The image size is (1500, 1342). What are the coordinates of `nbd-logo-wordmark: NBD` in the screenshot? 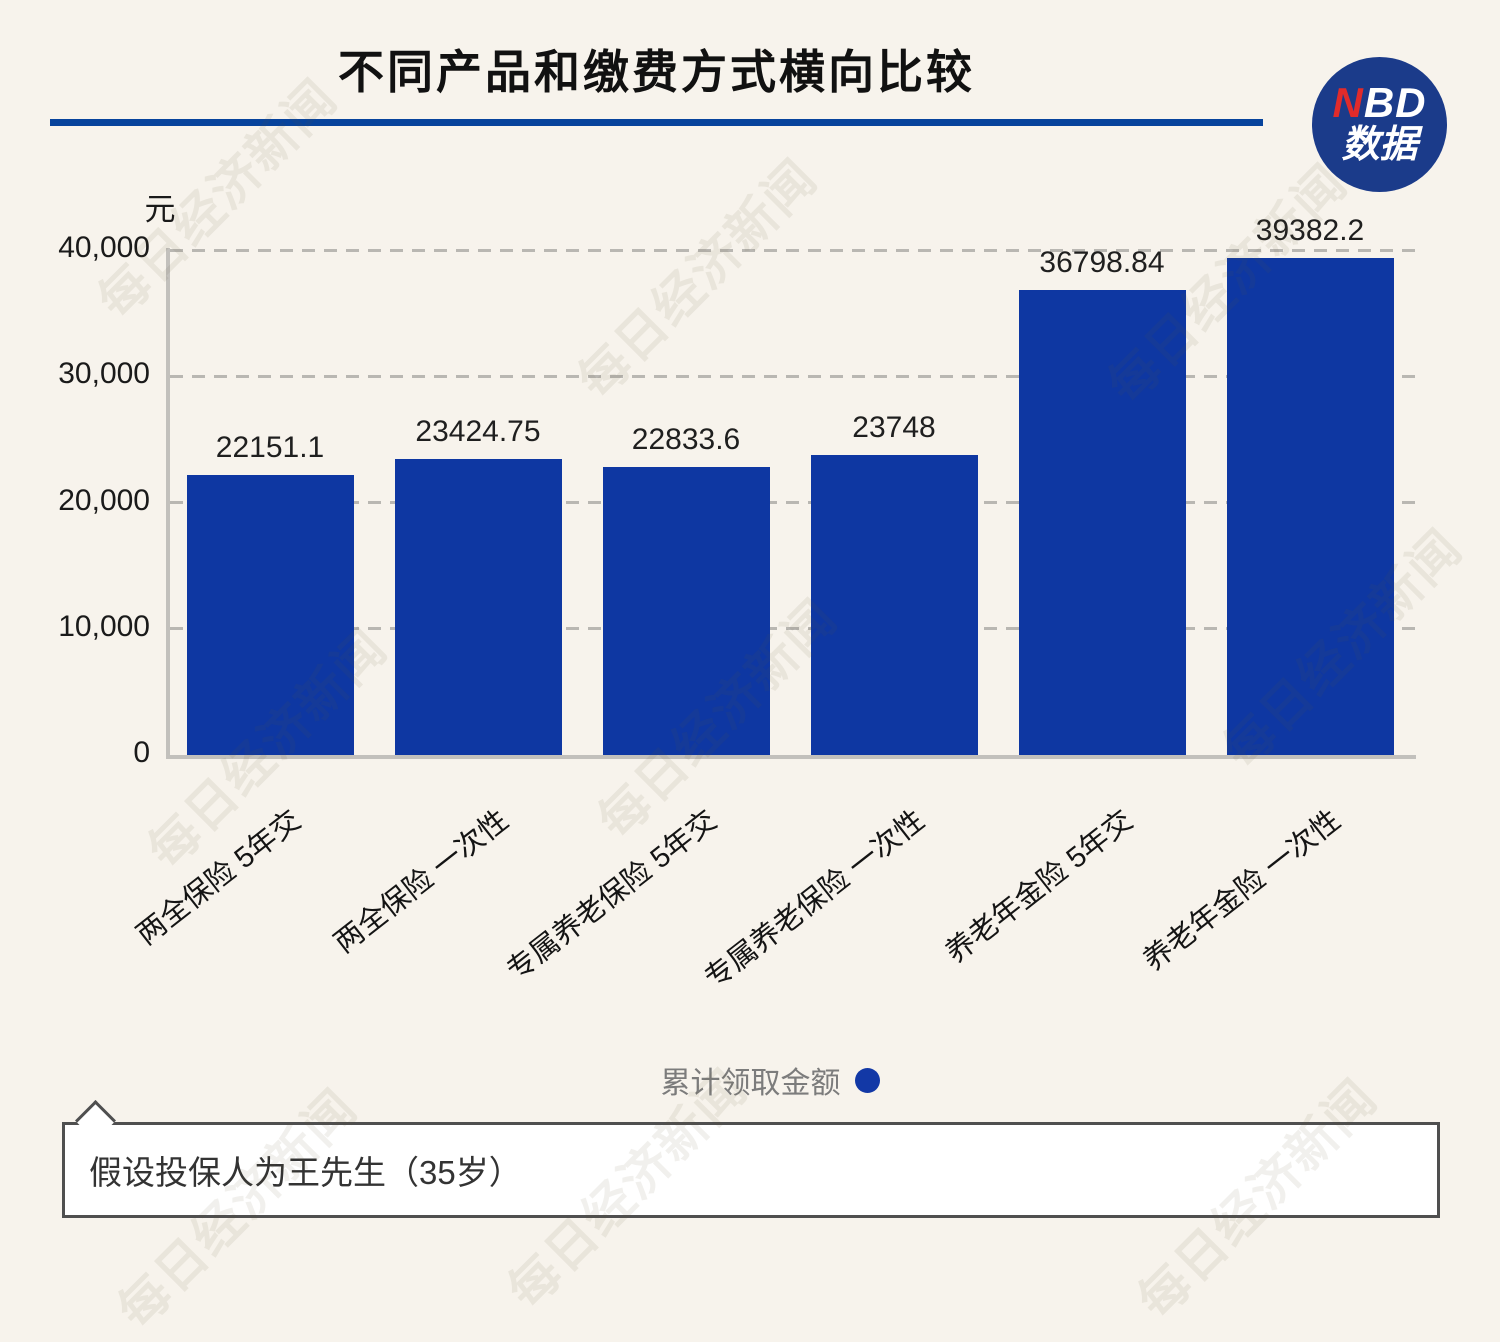 It's located at (1379, 102).